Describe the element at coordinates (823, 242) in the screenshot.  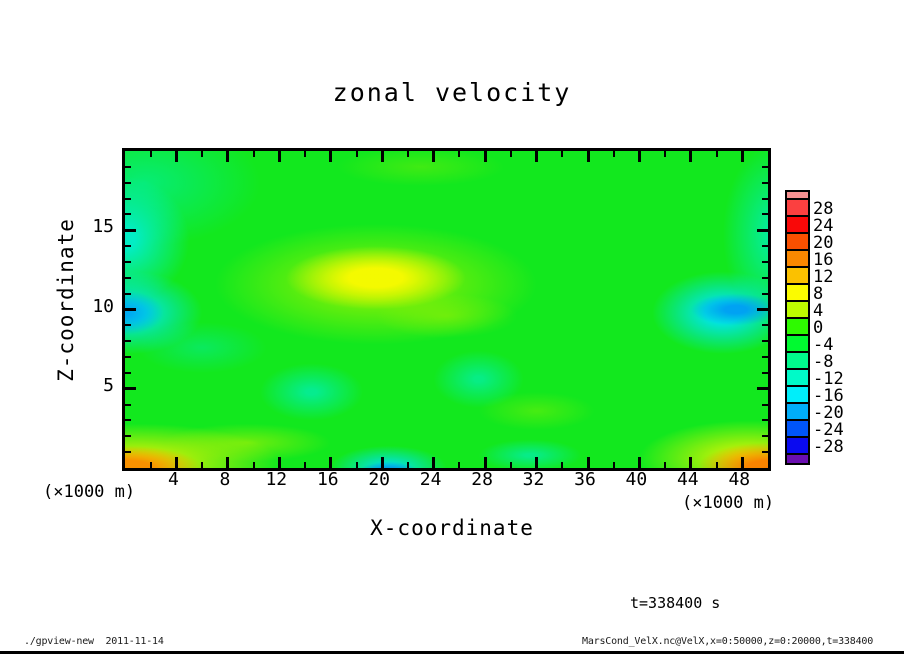
I see `colorbar-tick-label: 20` at that location.